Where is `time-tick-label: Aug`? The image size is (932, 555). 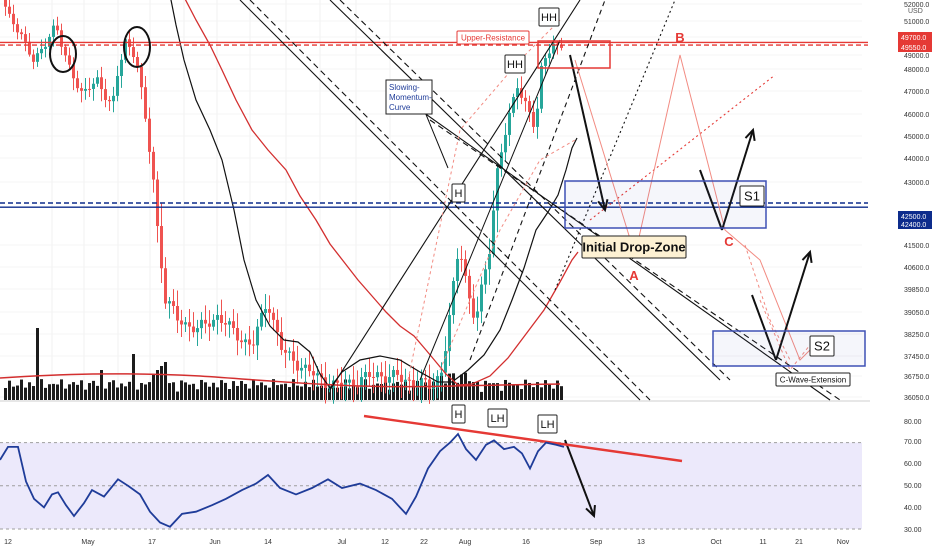 time-tick-label: Aug is located at coordinates (465, 542).